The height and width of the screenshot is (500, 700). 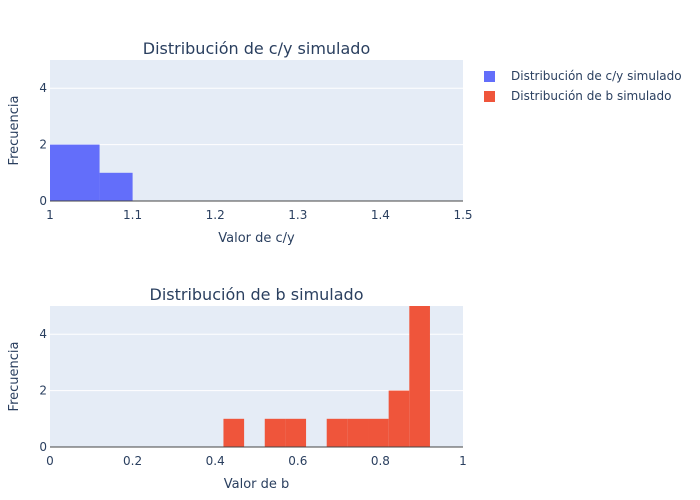 What do you see at coordinates (489, 96) in the screenshot?
I see `legend-swatch-b` at bounding box center [489, 96].